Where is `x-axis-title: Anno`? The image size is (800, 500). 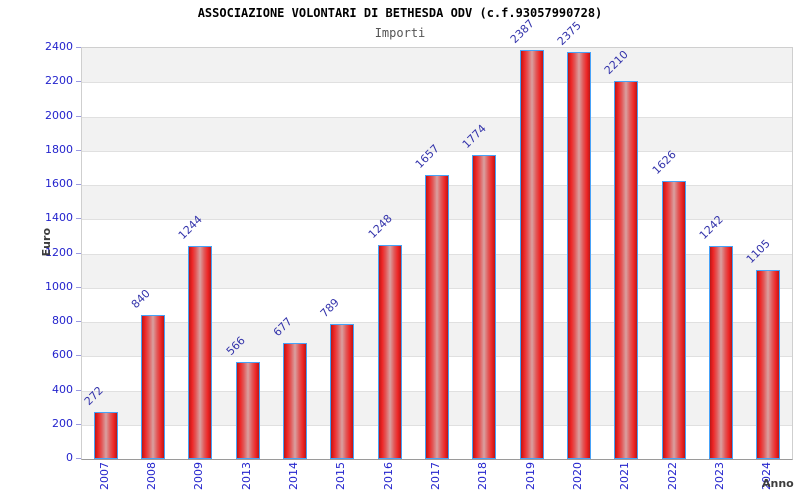 x-axis-title: Anno is located at coordinates (778, 483).